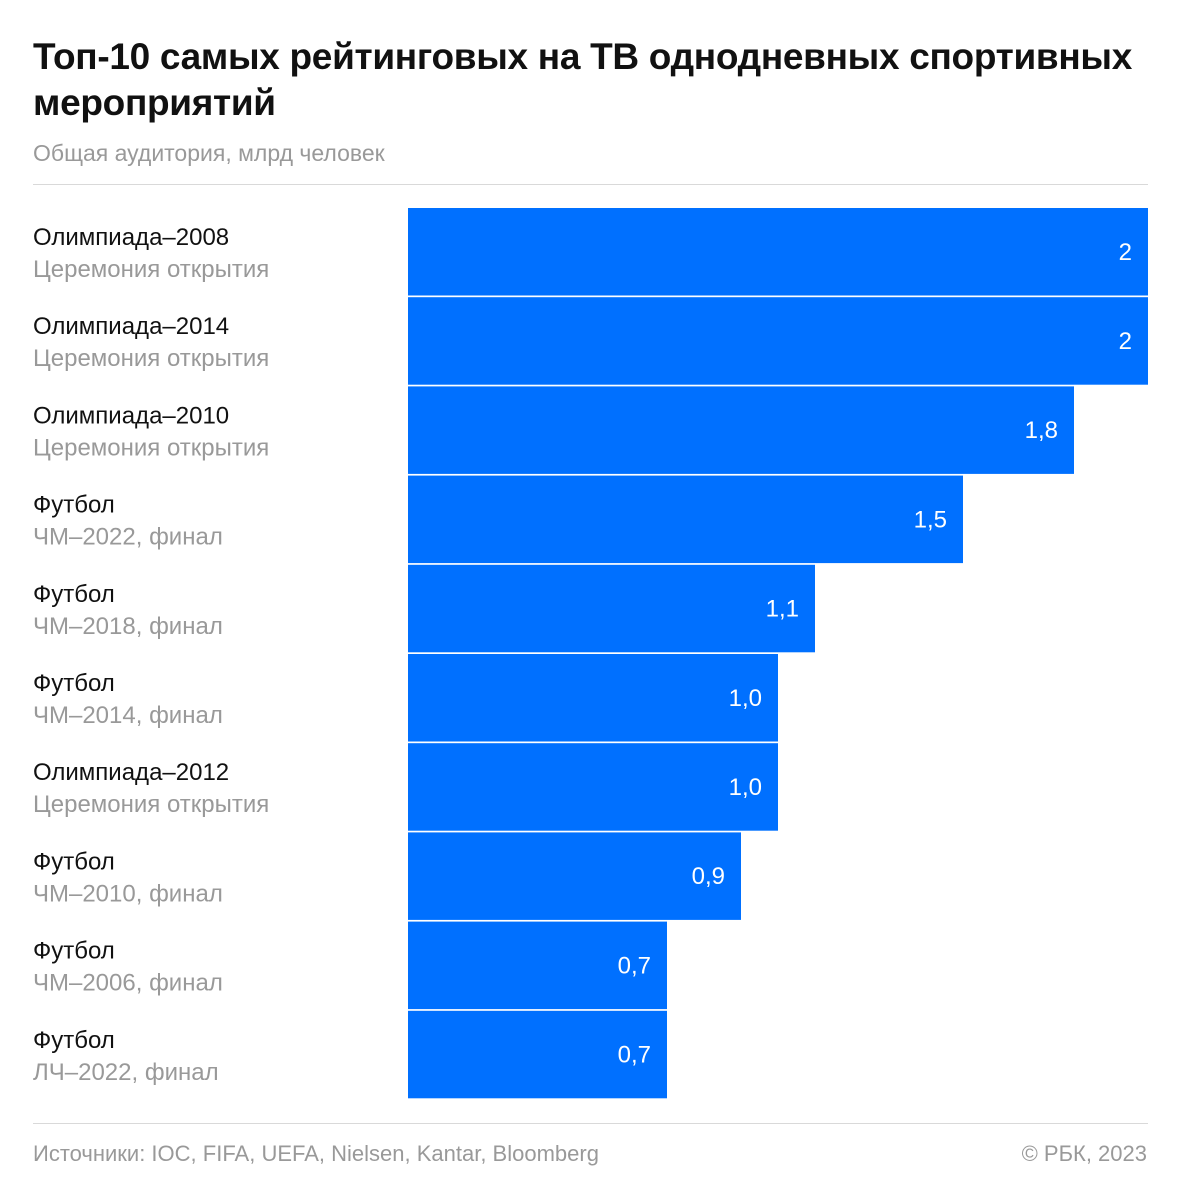  Describe the element at coordinates (128, 537) in the screenshot. I see `category-detail: ЧМ–2022, финал` at that location.